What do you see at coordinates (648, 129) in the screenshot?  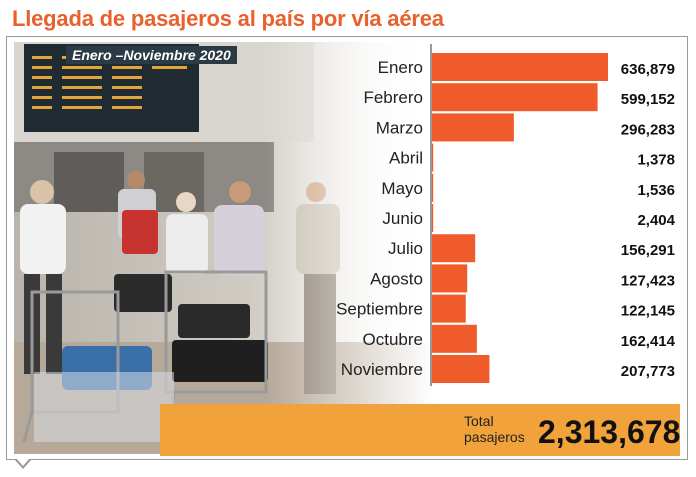 I see `value-label: 296,283` at bounding box center [648, 129].